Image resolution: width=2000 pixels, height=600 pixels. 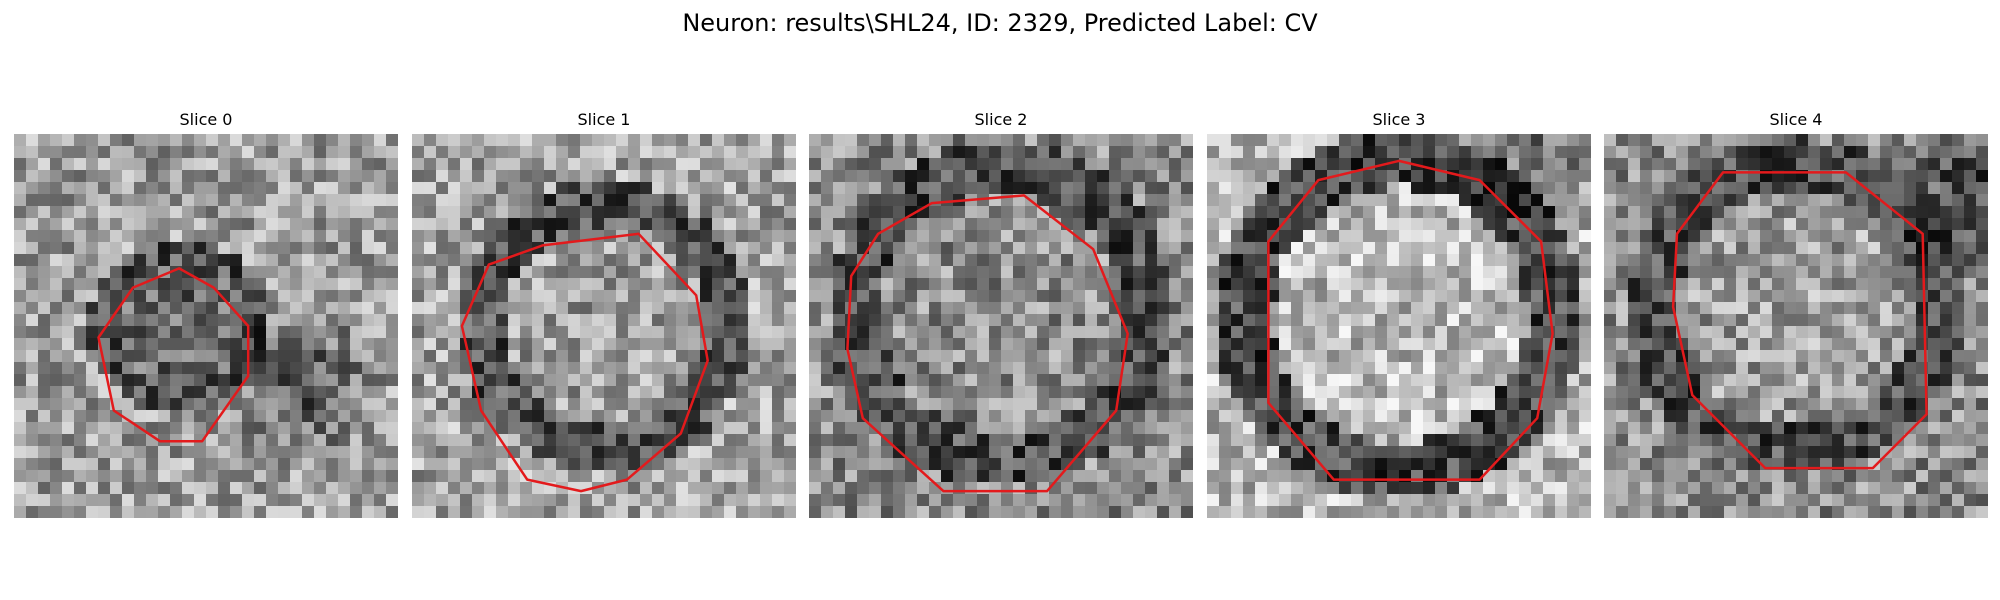 What do you see at coordinates (206, 119) in the screenshot?
I see `slice-title: Slice 0` at bounding box center [206, 119].